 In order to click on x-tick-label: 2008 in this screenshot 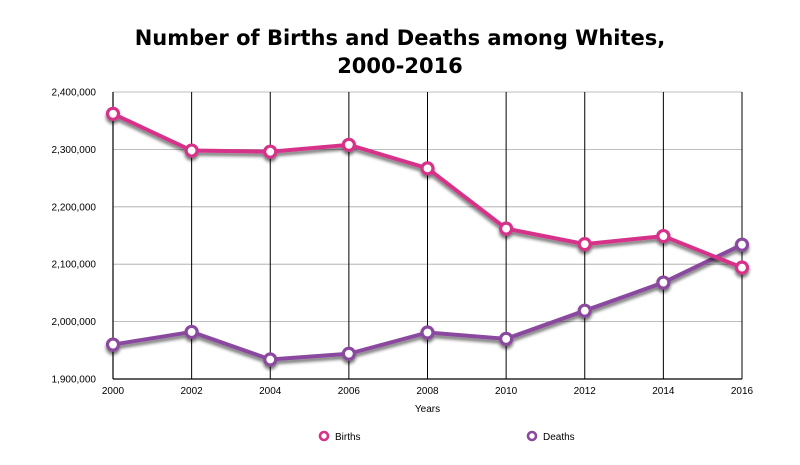, I will do `click(427, 391)`.